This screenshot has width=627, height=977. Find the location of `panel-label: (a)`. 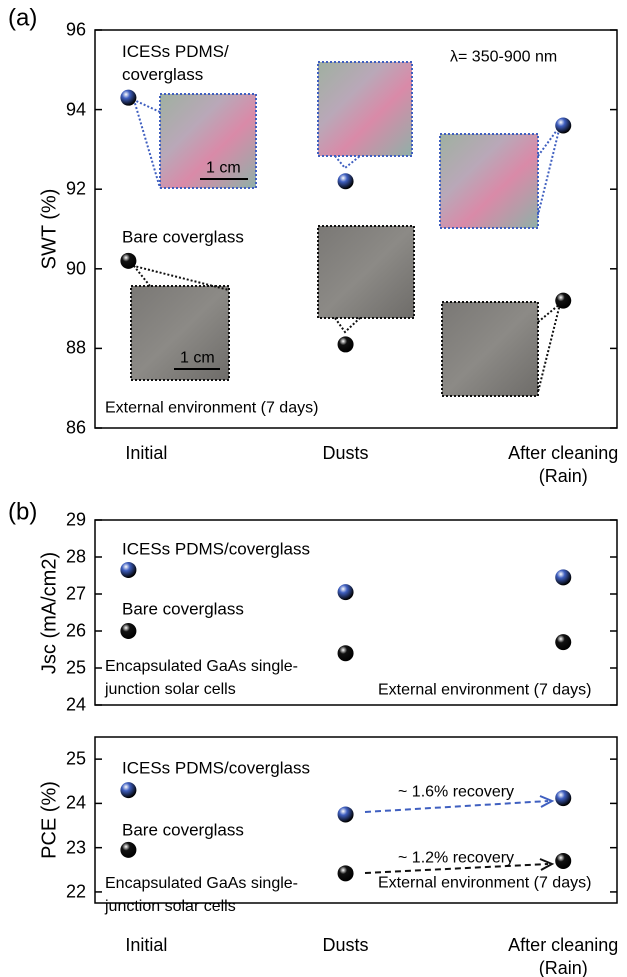

panel-label: (a) is located at coordinates (23, 18).